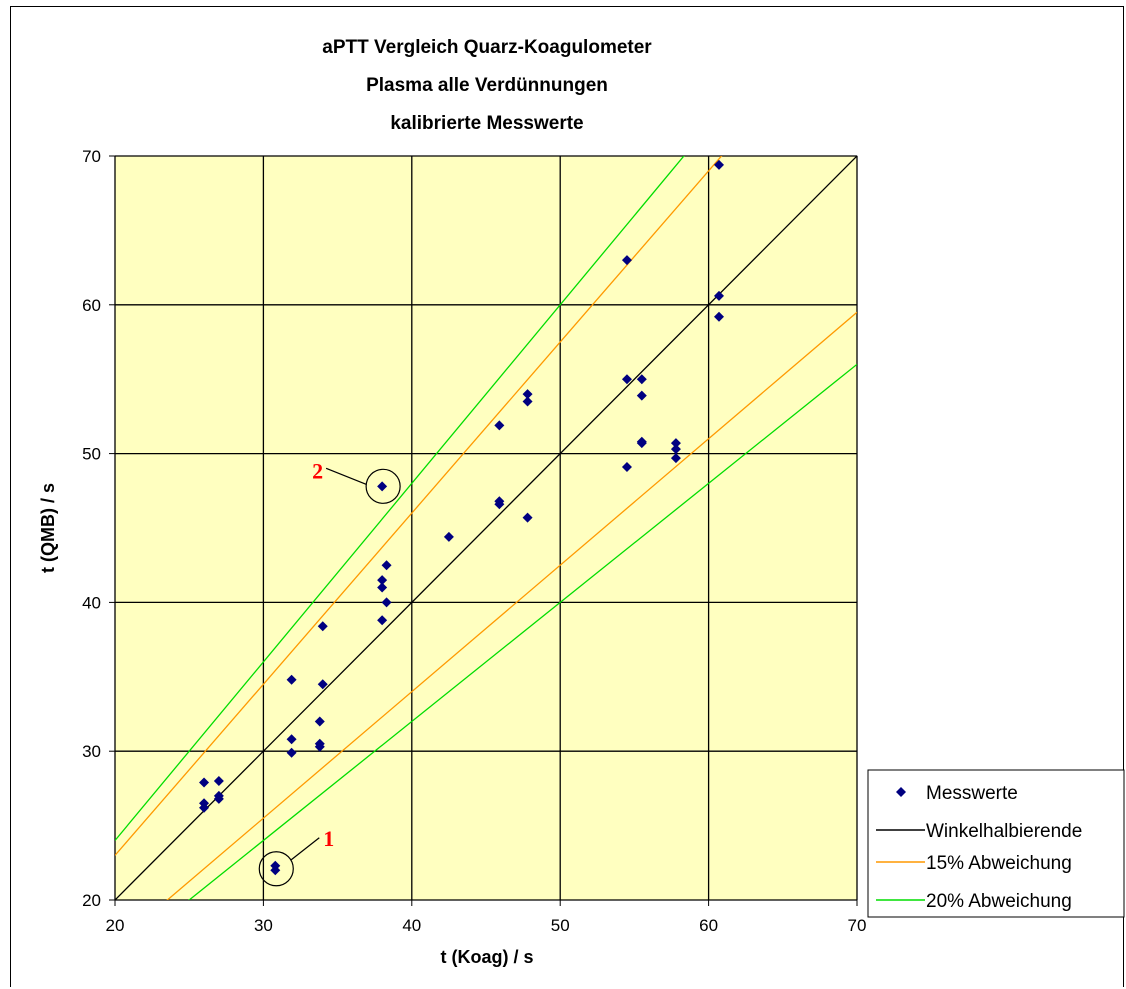 The height and width of the screenshot is (989, 1126). I want to click on y-tick-label: 20, so click(91, 900).